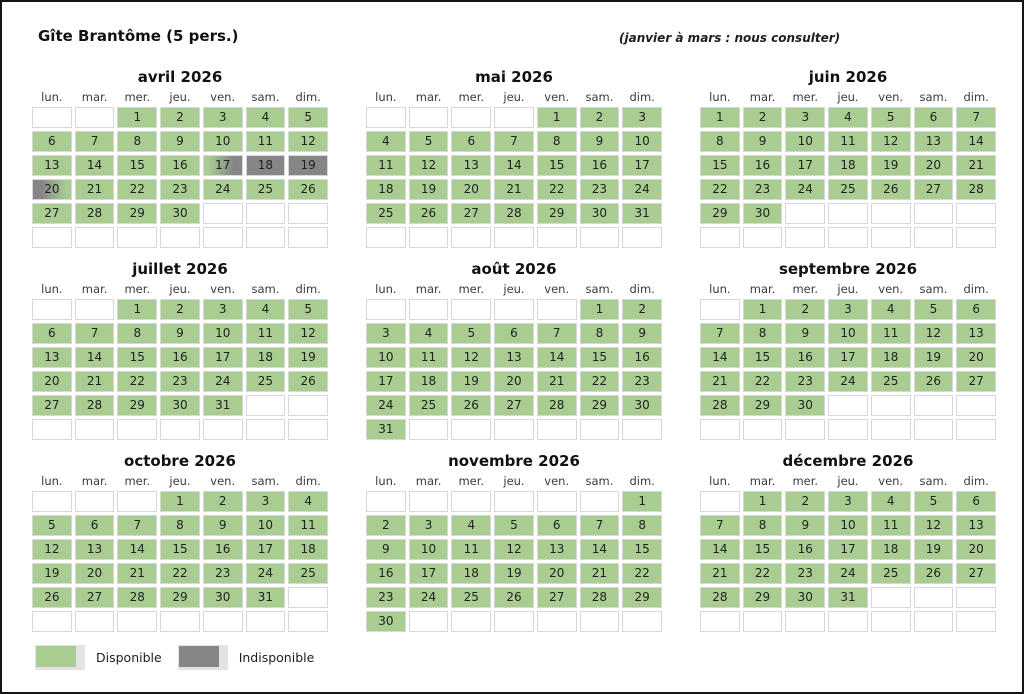 Image resolution: width=1024 pixels, height=694 pixels. I want to click on day-cell: 25, so click(265, 189).